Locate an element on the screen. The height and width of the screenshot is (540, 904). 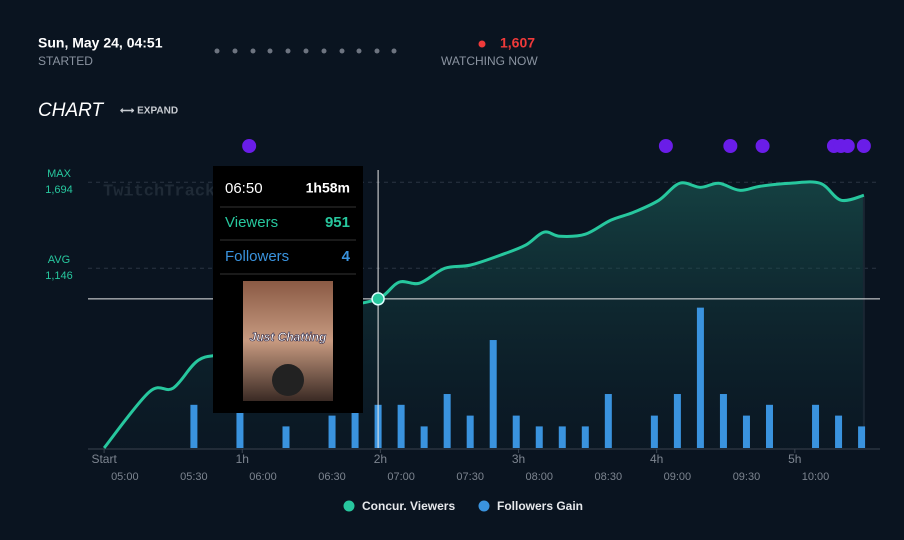
tooltip-followers: 4 is located at coordinates (346, 256).